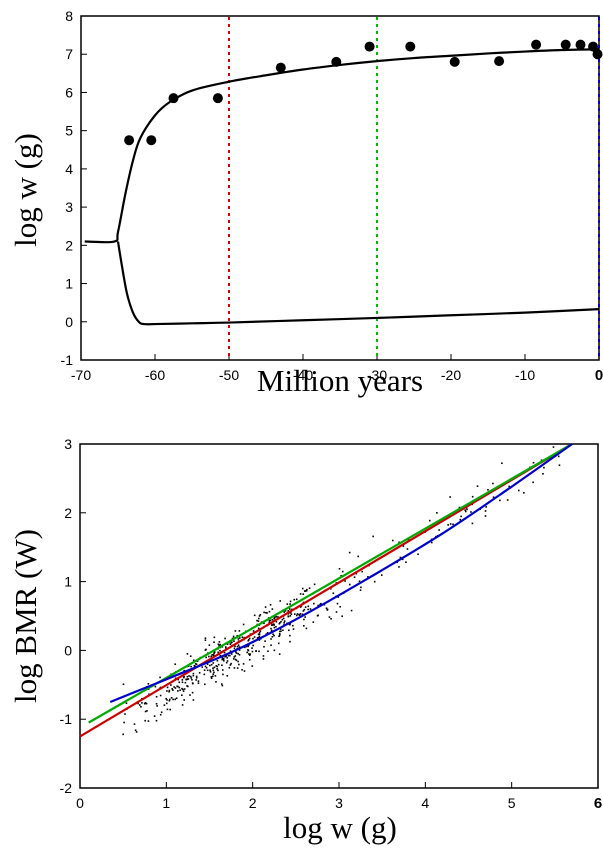  I want to click on x-tick-label: 1, so click(166, 803).